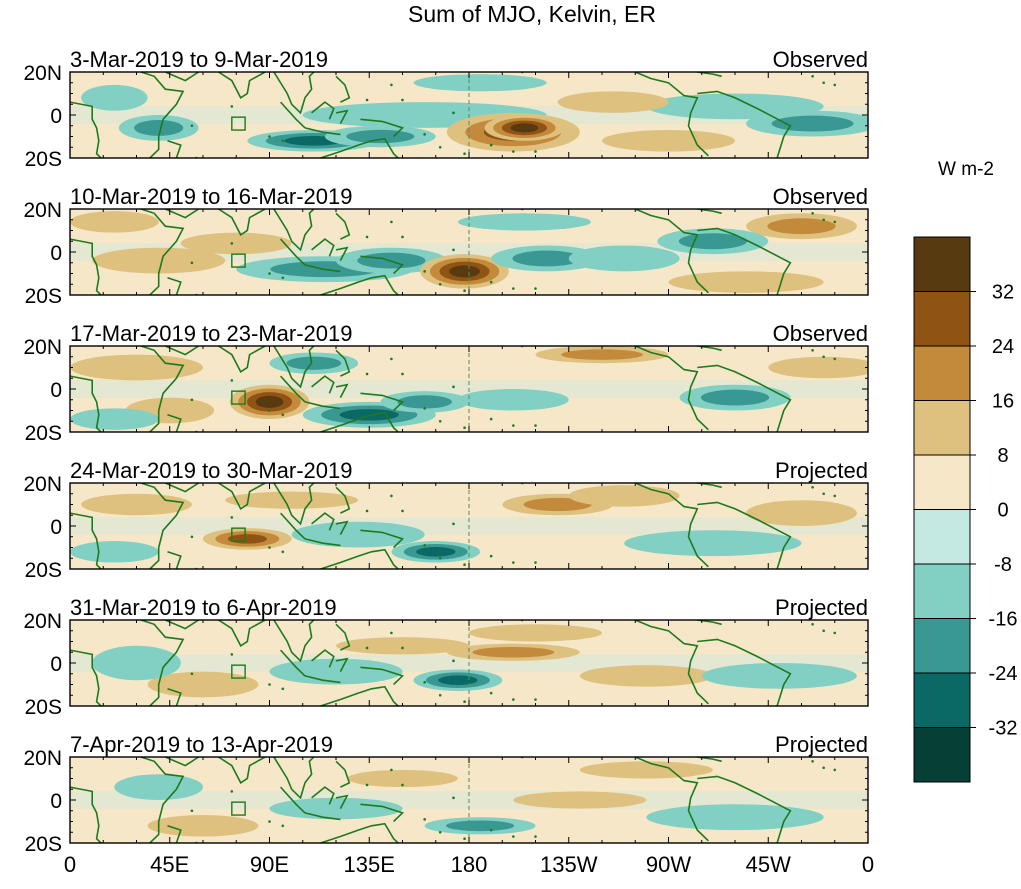 The width and height of the screenshot is (1021, 889). I want to click on longitude-label: 45E, so click(169, 864).